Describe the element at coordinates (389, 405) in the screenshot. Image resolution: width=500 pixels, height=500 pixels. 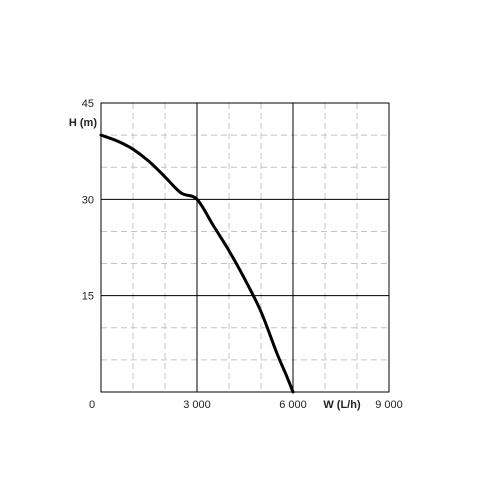
I see `x-tick-label: 9 000` at that location.